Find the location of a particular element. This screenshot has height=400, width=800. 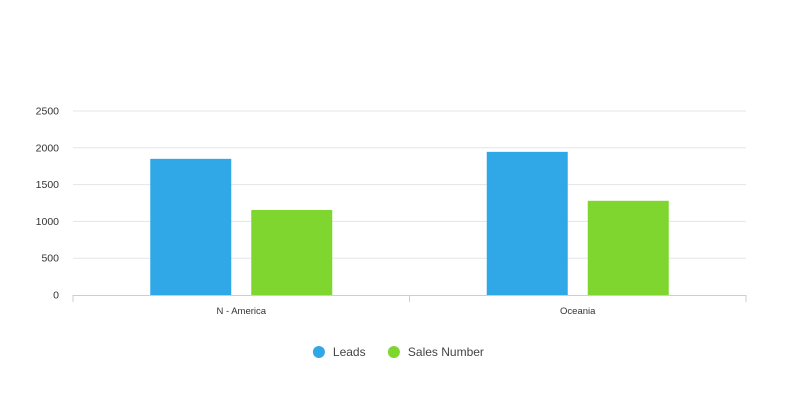

legend-label: Leads is located at coordinates (349, 352).